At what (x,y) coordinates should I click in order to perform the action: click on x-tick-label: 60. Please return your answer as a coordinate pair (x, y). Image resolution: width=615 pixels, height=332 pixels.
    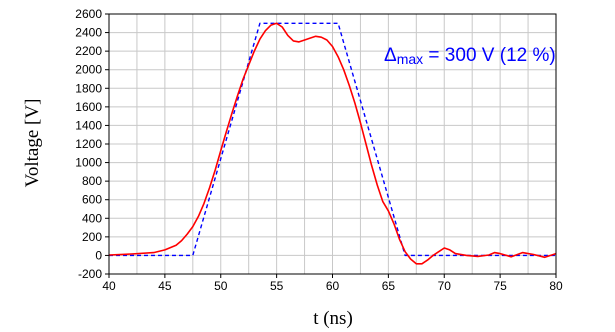
    Looking at the image, I should click on (333, 286).